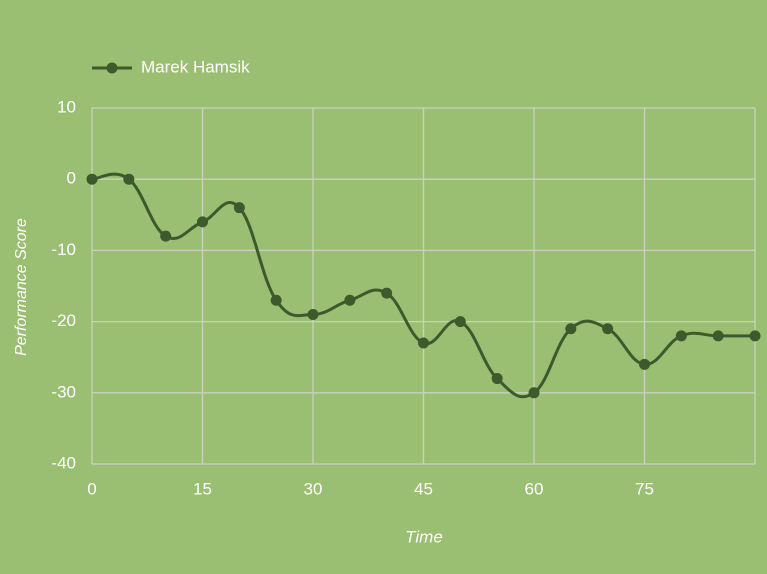 The width and height of the screenshot is (767, 574). Describe the element at coordinates (91, 488) in the screenshot. I see `x-tick-label: 0` at that location.